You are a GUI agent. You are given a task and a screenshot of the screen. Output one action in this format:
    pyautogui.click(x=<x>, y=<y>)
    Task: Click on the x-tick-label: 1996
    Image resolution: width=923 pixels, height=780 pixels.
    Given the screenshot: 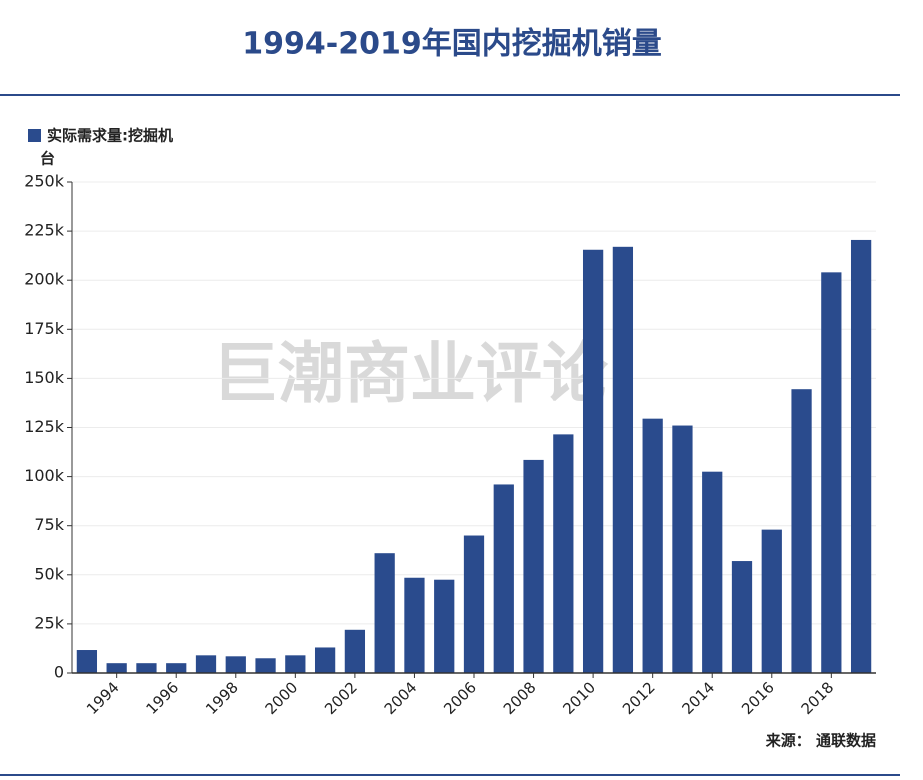 What is the action you would take?
    pyautogui.click(x=163, y=698)
    